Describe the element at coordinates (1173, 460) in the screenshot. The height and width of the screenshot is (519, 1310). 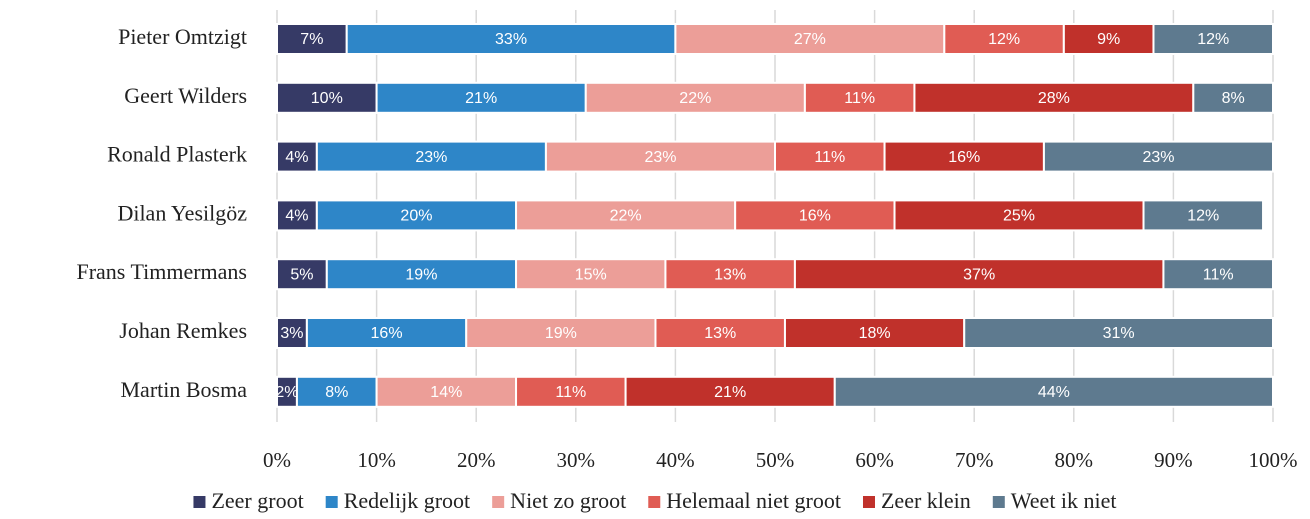
I see `x-tick-label: 90%` at that location.